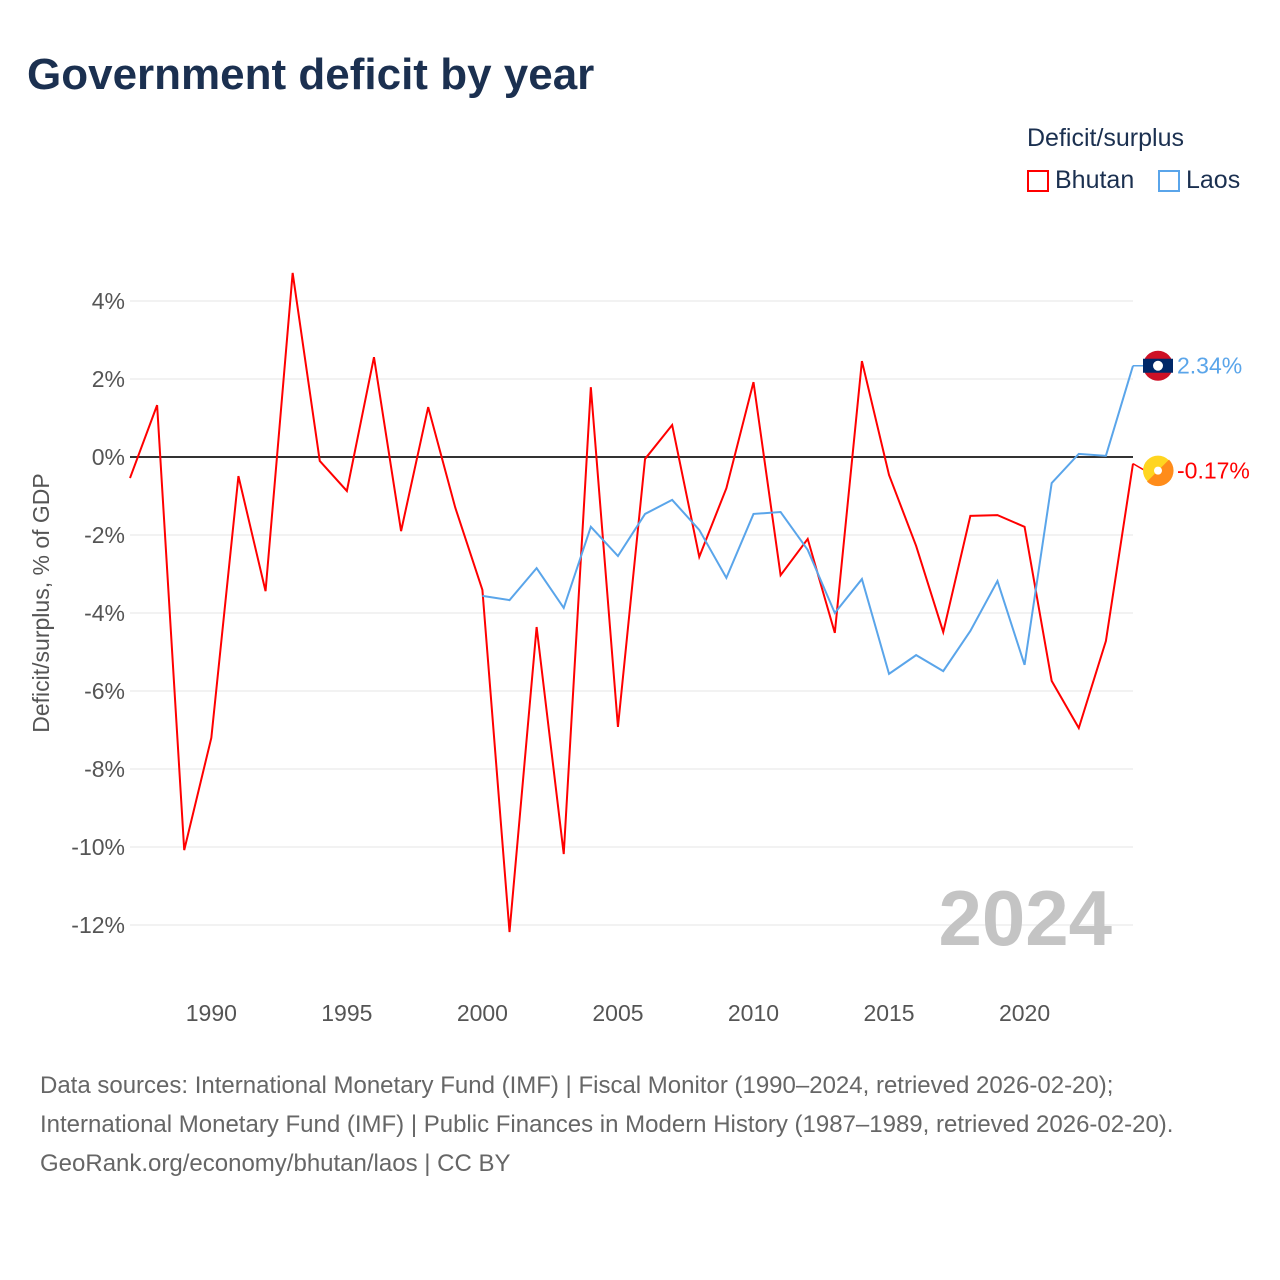 This screenshot has height=1280, width=1280. I want to click on y-tick-label: 4%, so click(108, 301).